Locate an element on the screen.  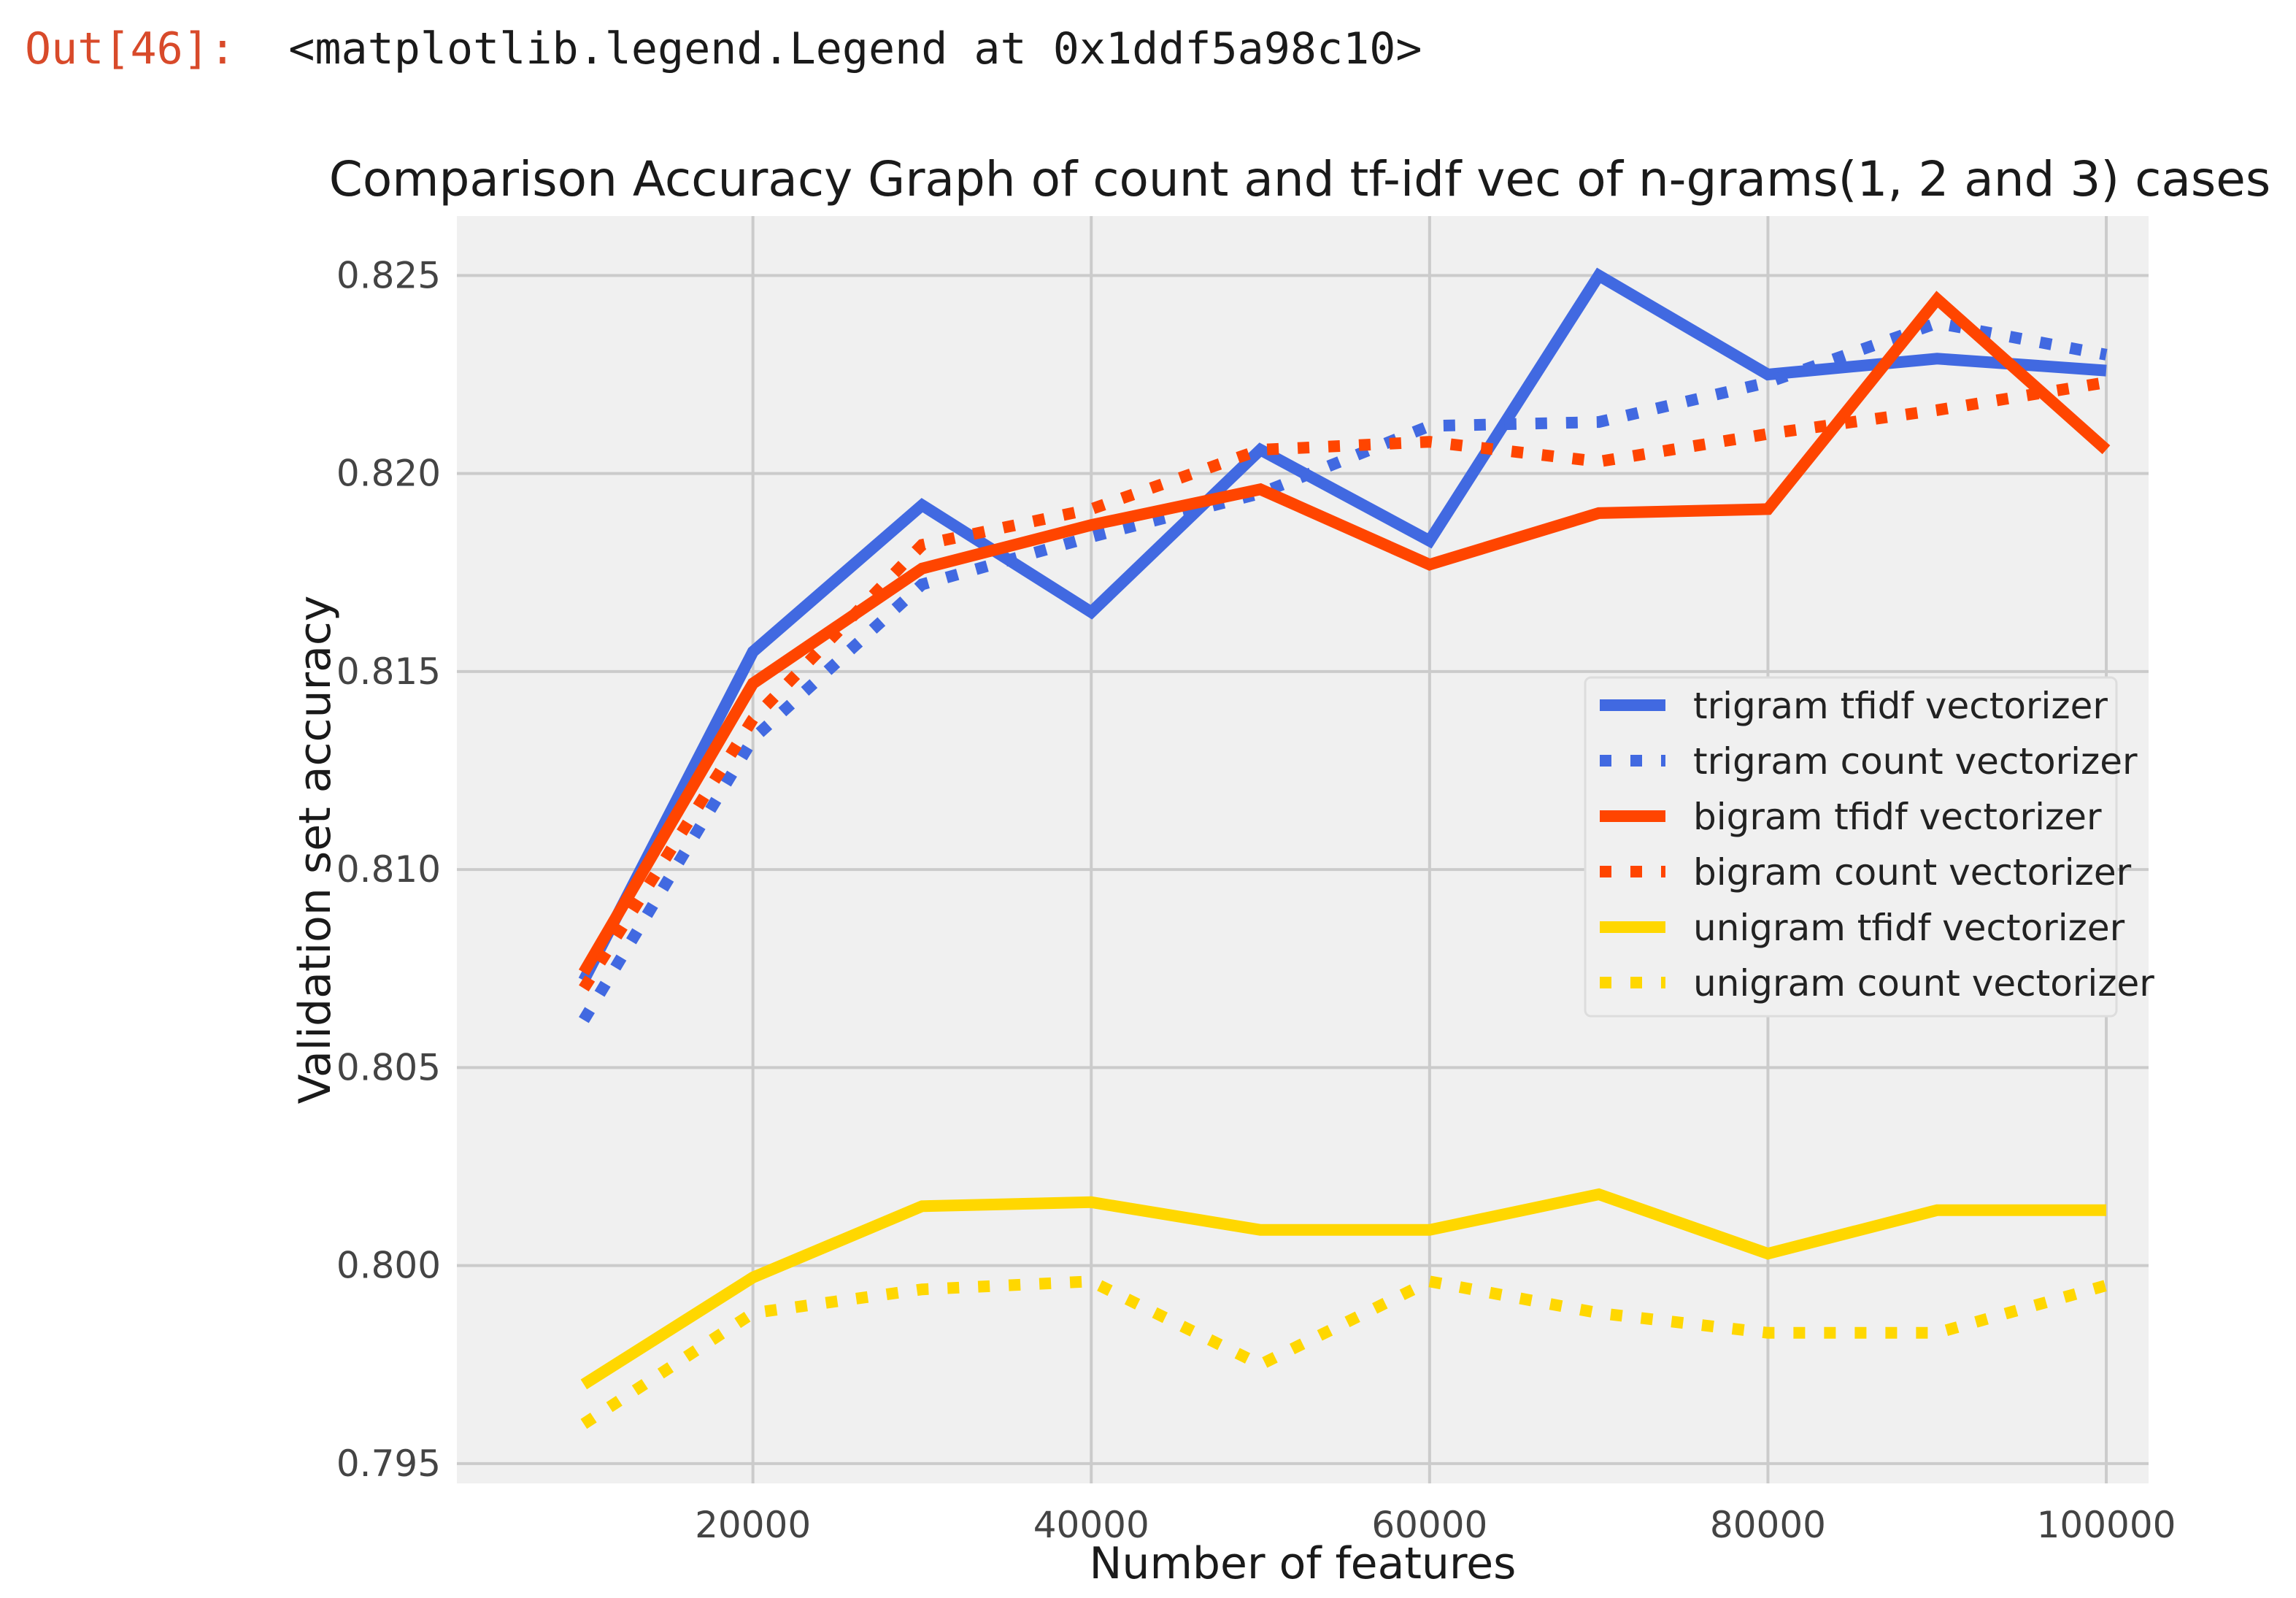
y-tick-labels: 0.795 0.800 0.805 0.810 0.815 0.820 0.825 is located at coordinates (389, 869).